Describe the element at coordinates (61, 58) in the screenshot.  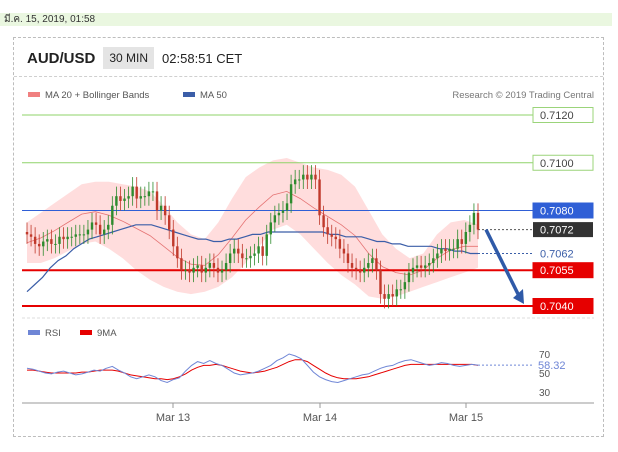
I see `currency-pair: AUD/USD` at that location.